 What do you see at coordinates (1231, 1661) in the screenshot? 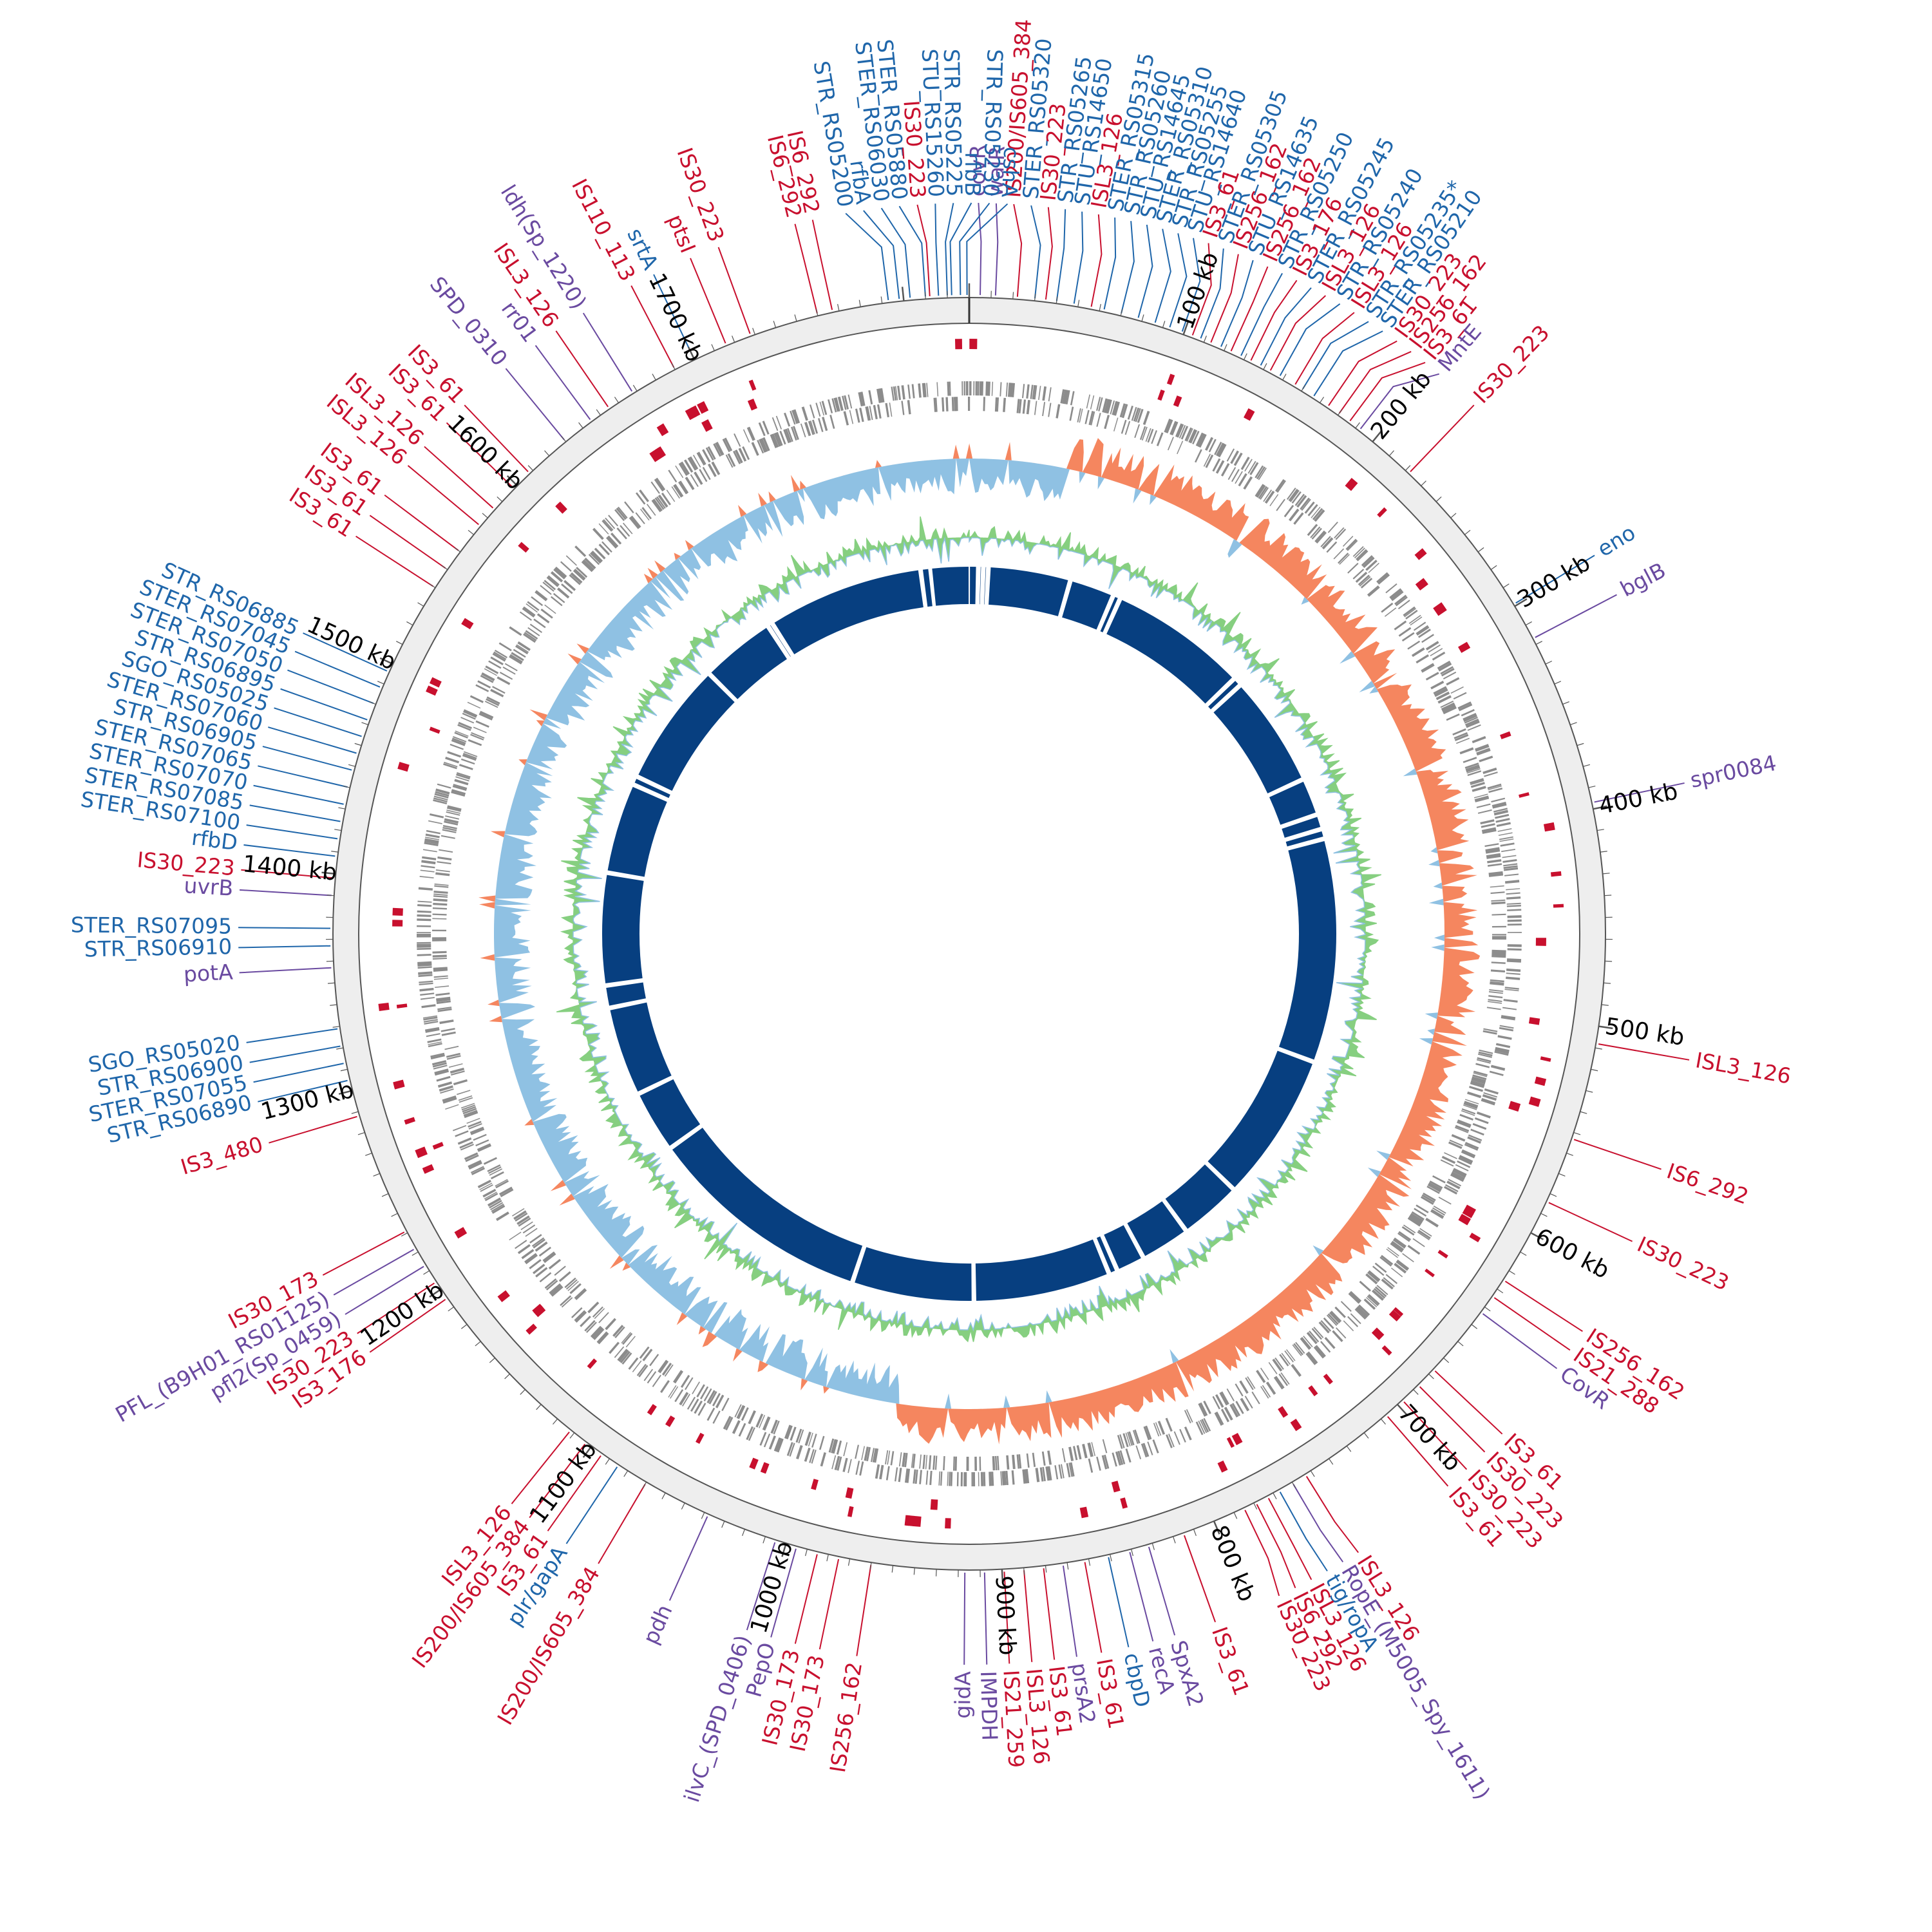
I see `feature-label: IS3_61` at bounding box center [1231, 1661].